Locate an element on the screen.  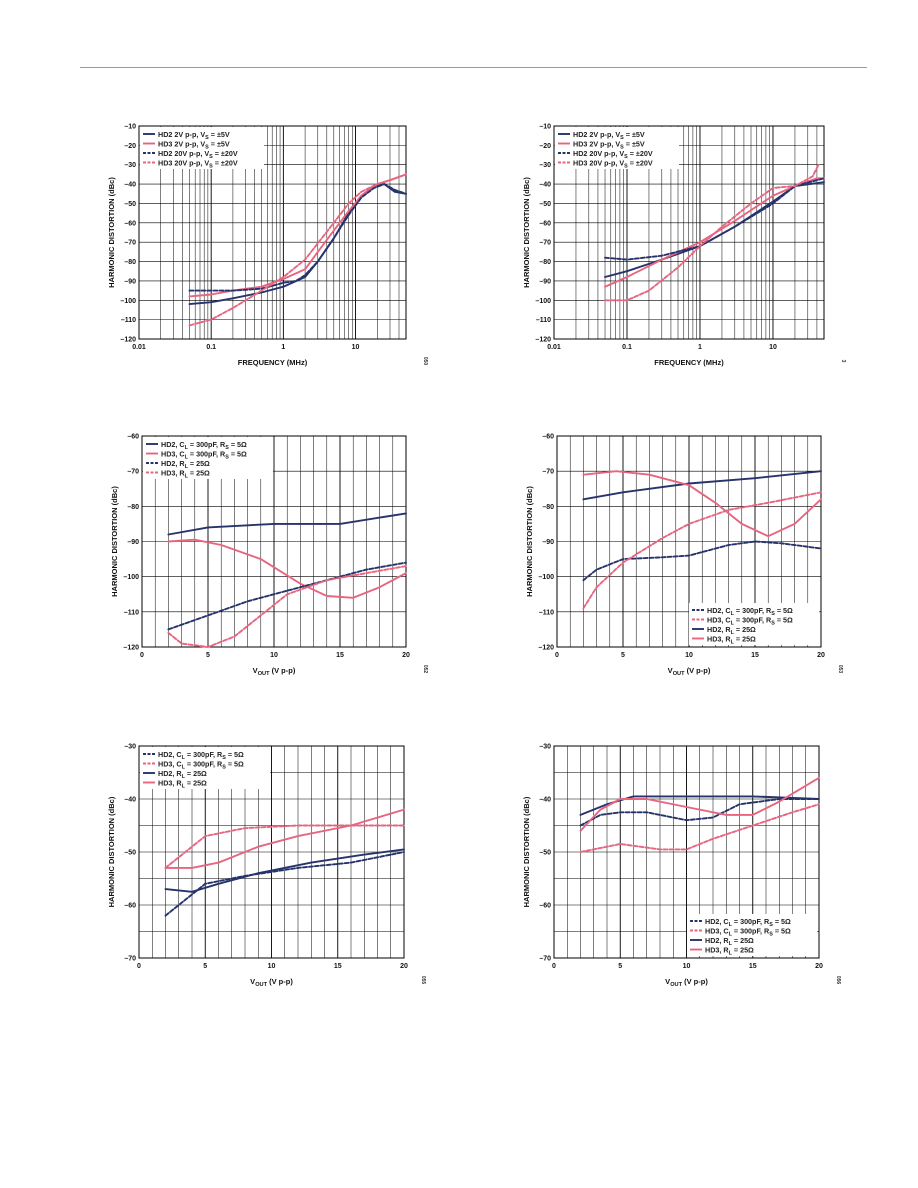
y-tick-label: –50 is located at coordinates (130, 853).